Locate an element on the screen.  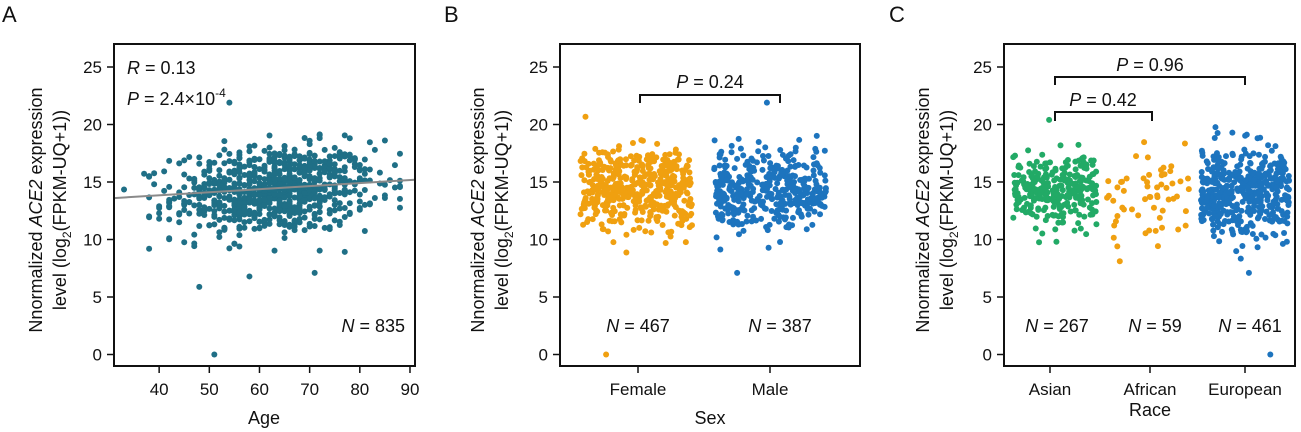
panel-c-xlabel: Race is located at coordinates (1150, 410).